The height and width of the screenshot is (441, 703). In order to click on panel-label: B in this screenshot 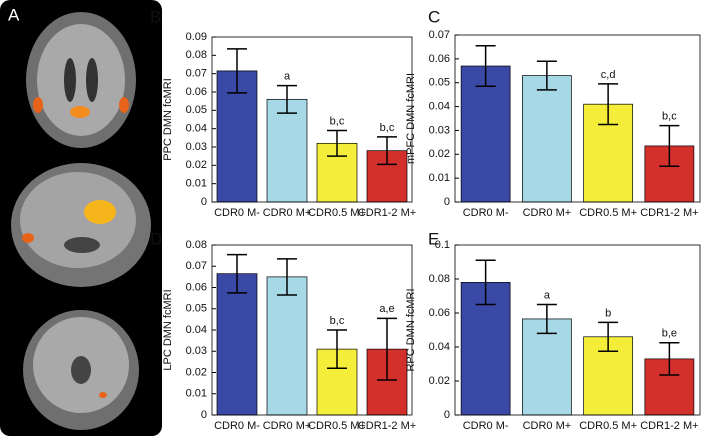, I will do `click(155, 16)`.